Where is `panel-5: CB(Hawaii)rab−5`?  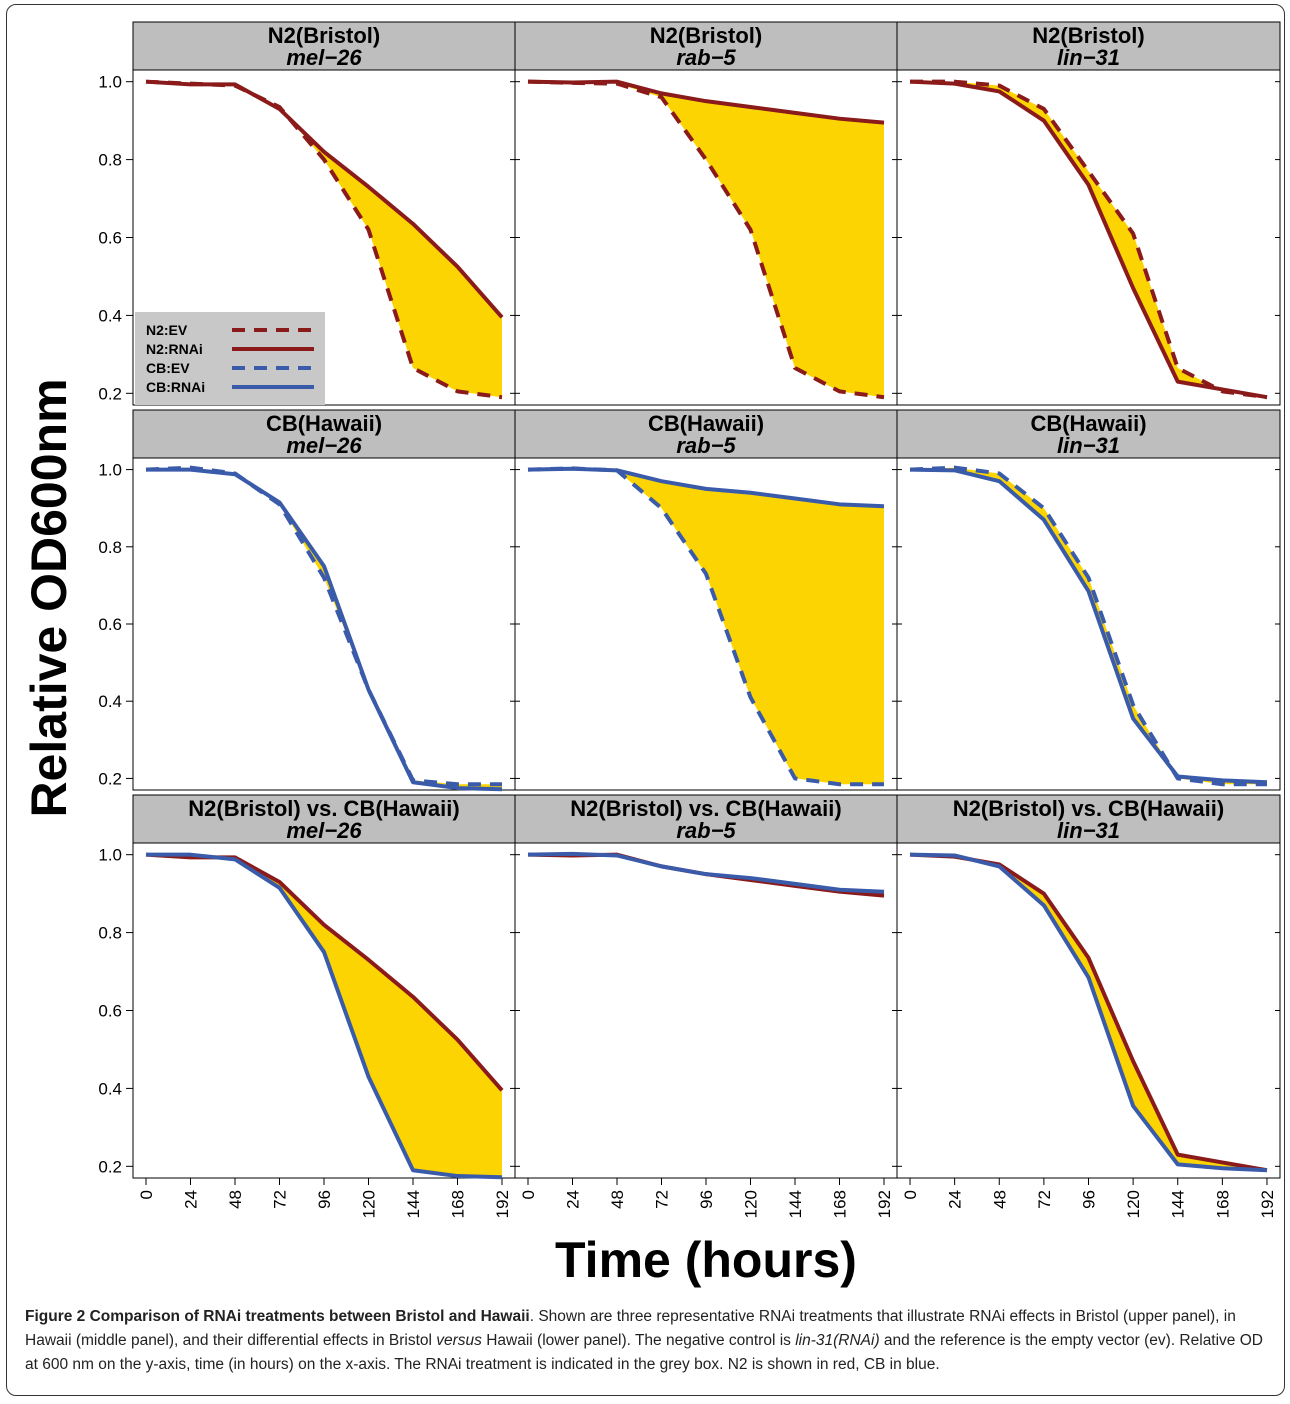
panel-5: CB(Hawaii)rab−5 is located at coordinates (704, 600).